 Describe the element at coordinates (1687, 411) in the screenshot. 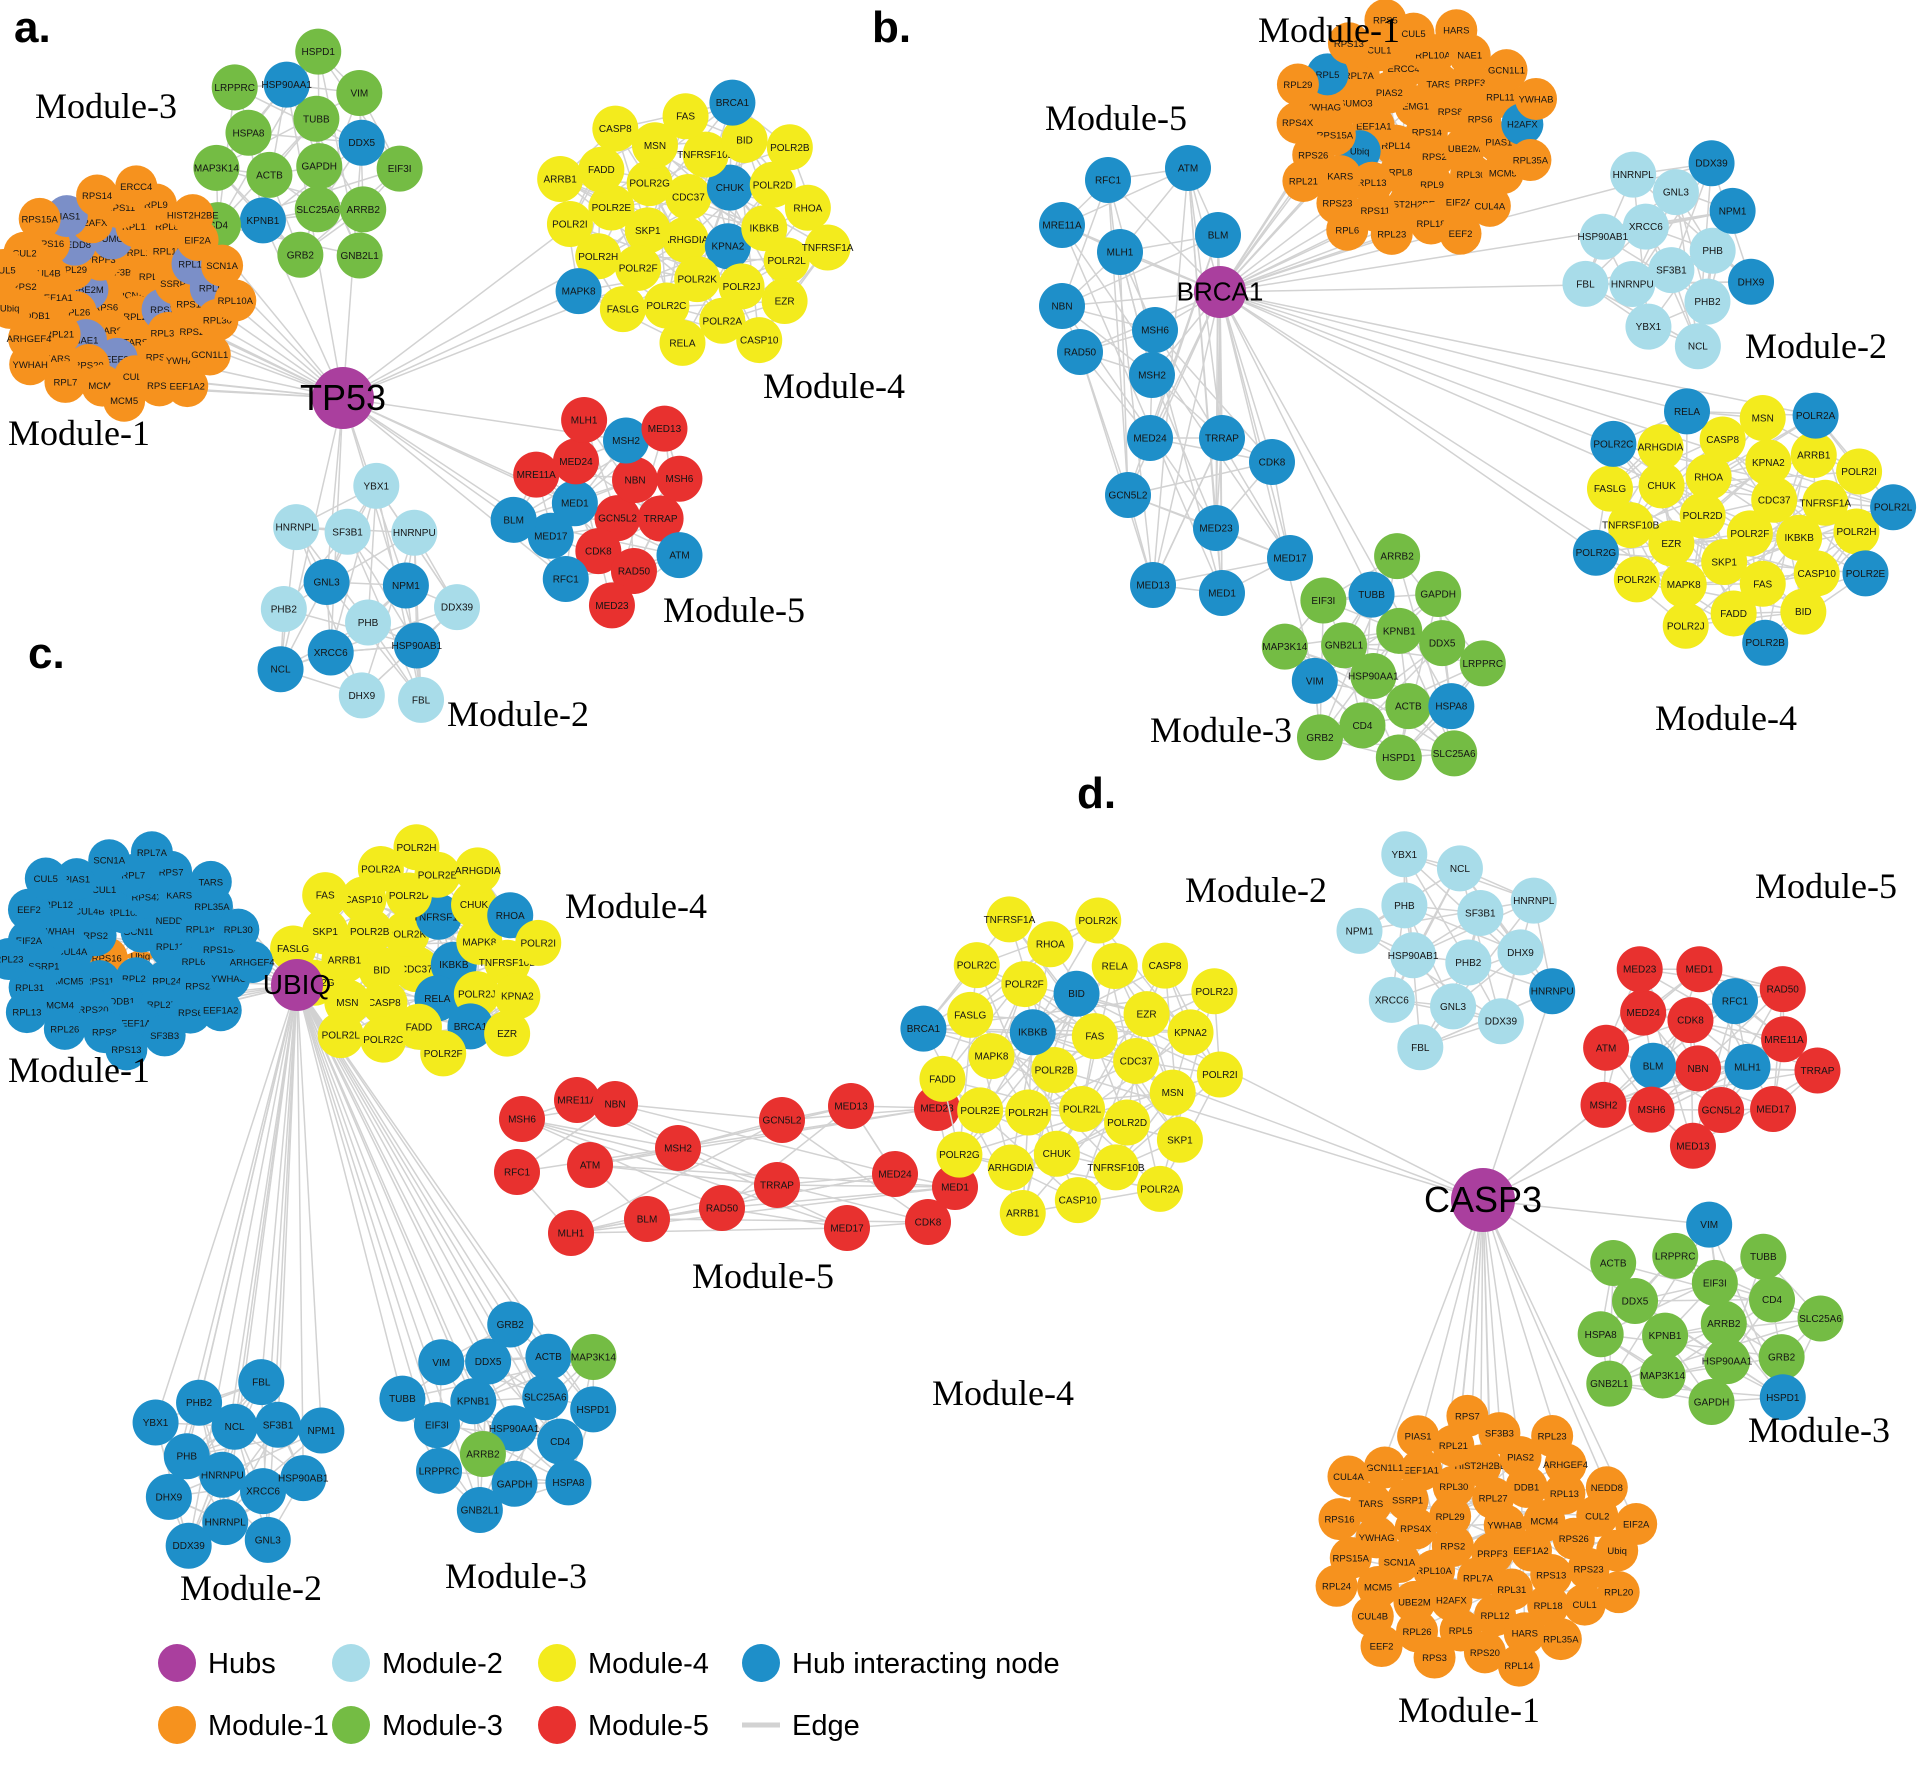

I see `node-RELA: RELA` at that location.